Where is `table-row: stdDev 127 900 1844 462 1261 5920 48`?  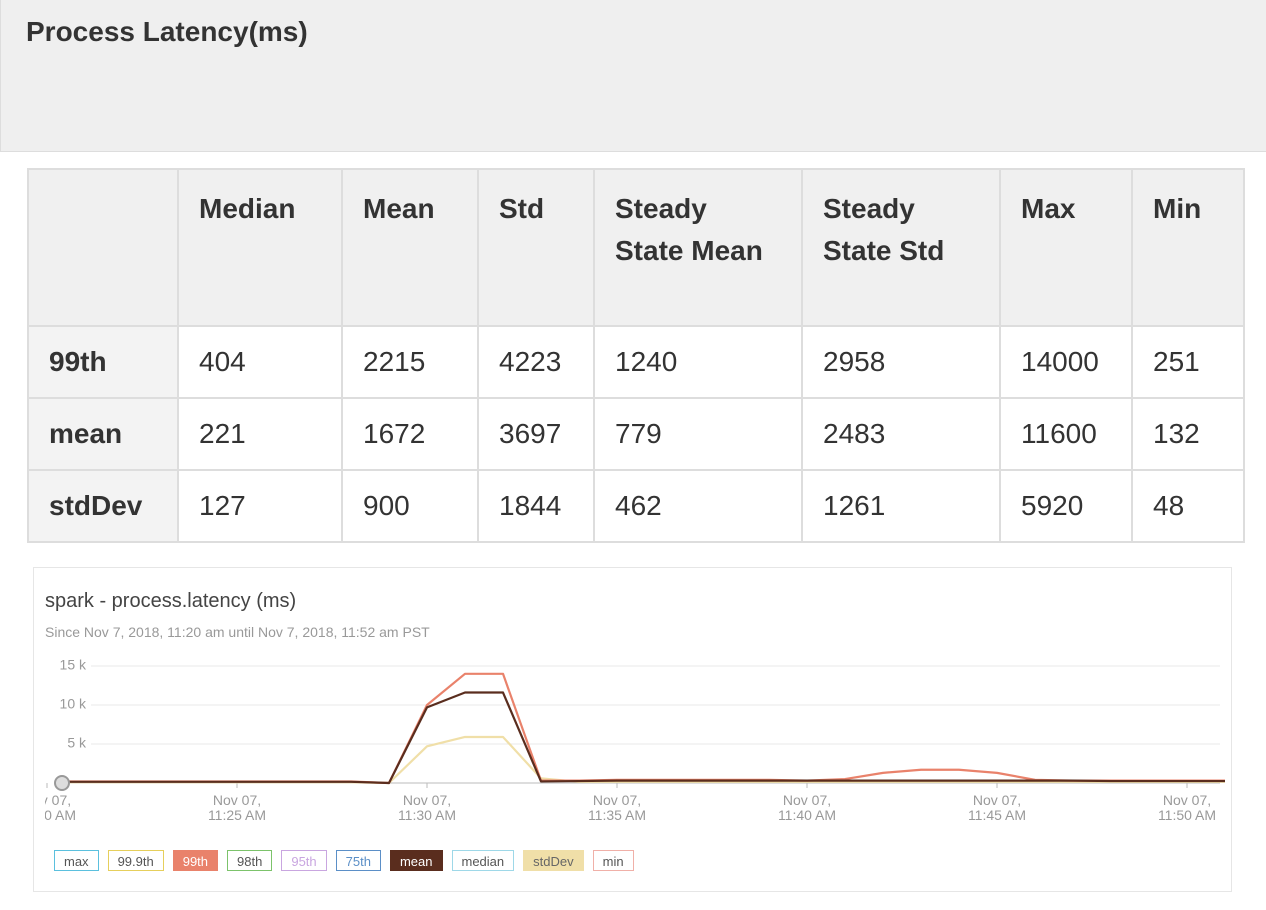
table-row: stdDev 127 900 1844 462 1261 5920 48 is located at coordinates (636, 506).